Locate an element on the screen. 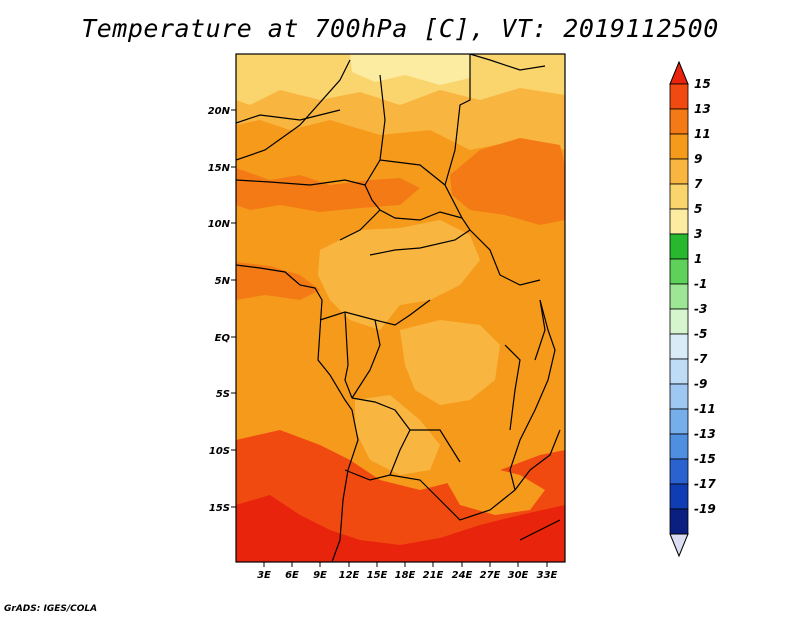 This screenshot has width=800, height=618. colorbar-label: -9 is located at coordinates (700, 384).